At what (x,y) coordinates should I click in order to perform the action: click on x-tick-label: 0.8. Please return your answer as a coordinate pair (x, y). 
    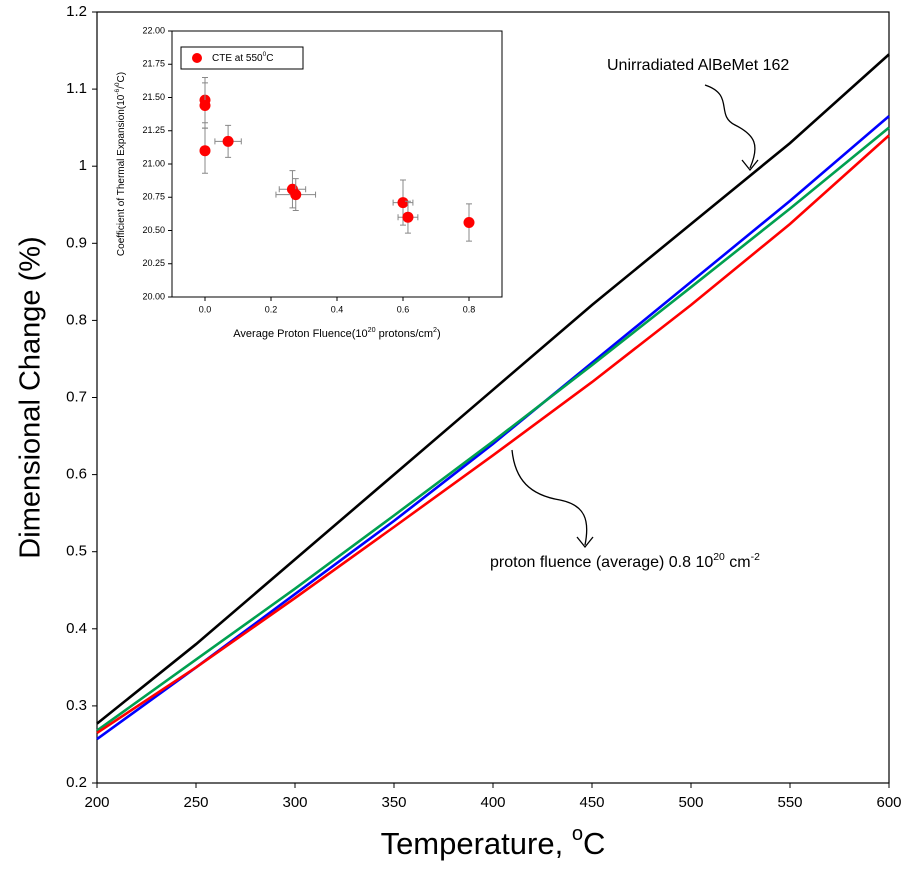
    Looking at the image, I should click on (469, 309).